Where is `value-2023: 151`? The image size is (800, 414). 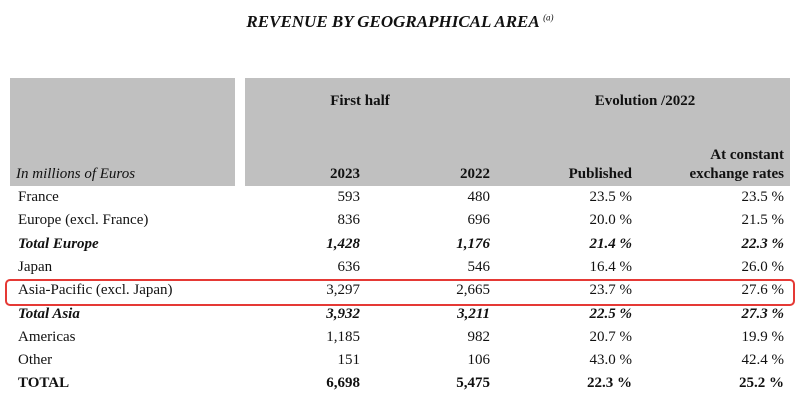
value-2023: 151 is located at coordinates (349, 360).